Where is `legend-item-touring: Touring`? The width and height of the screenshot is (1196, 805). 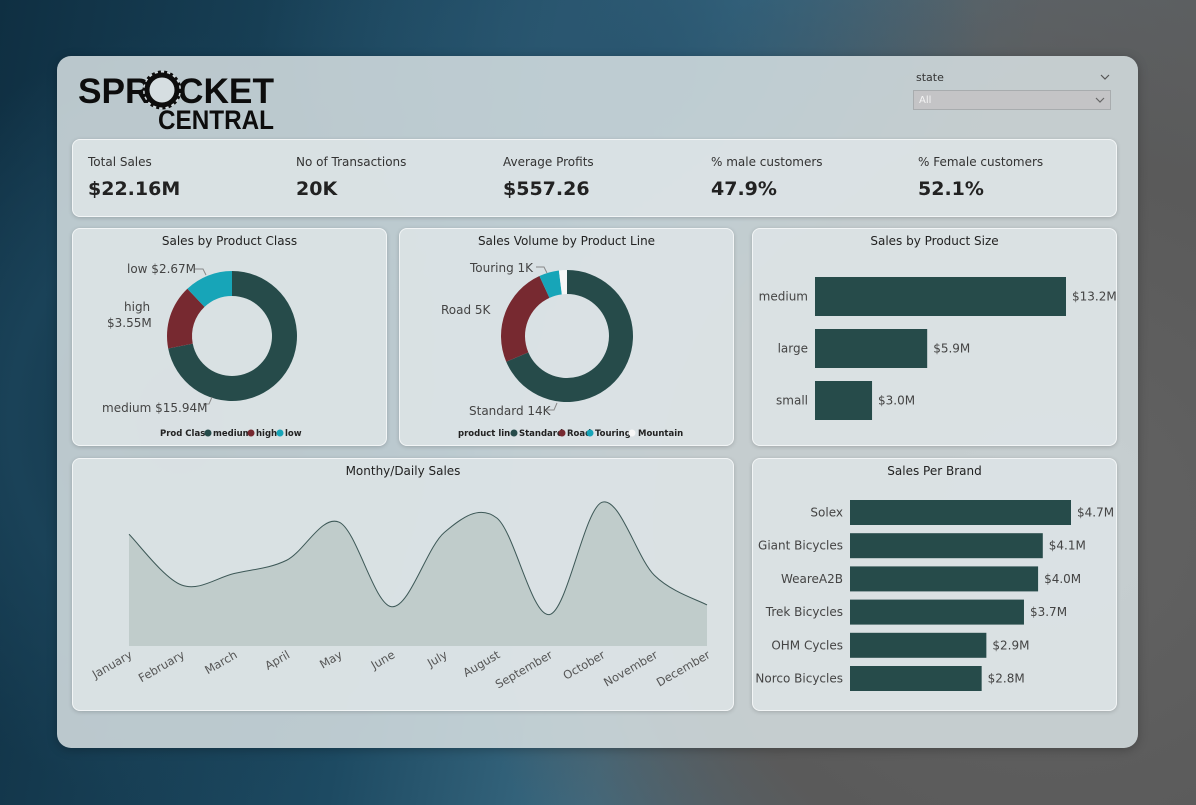 legend-item-touring: Touring is located at coordinates (613, 434).